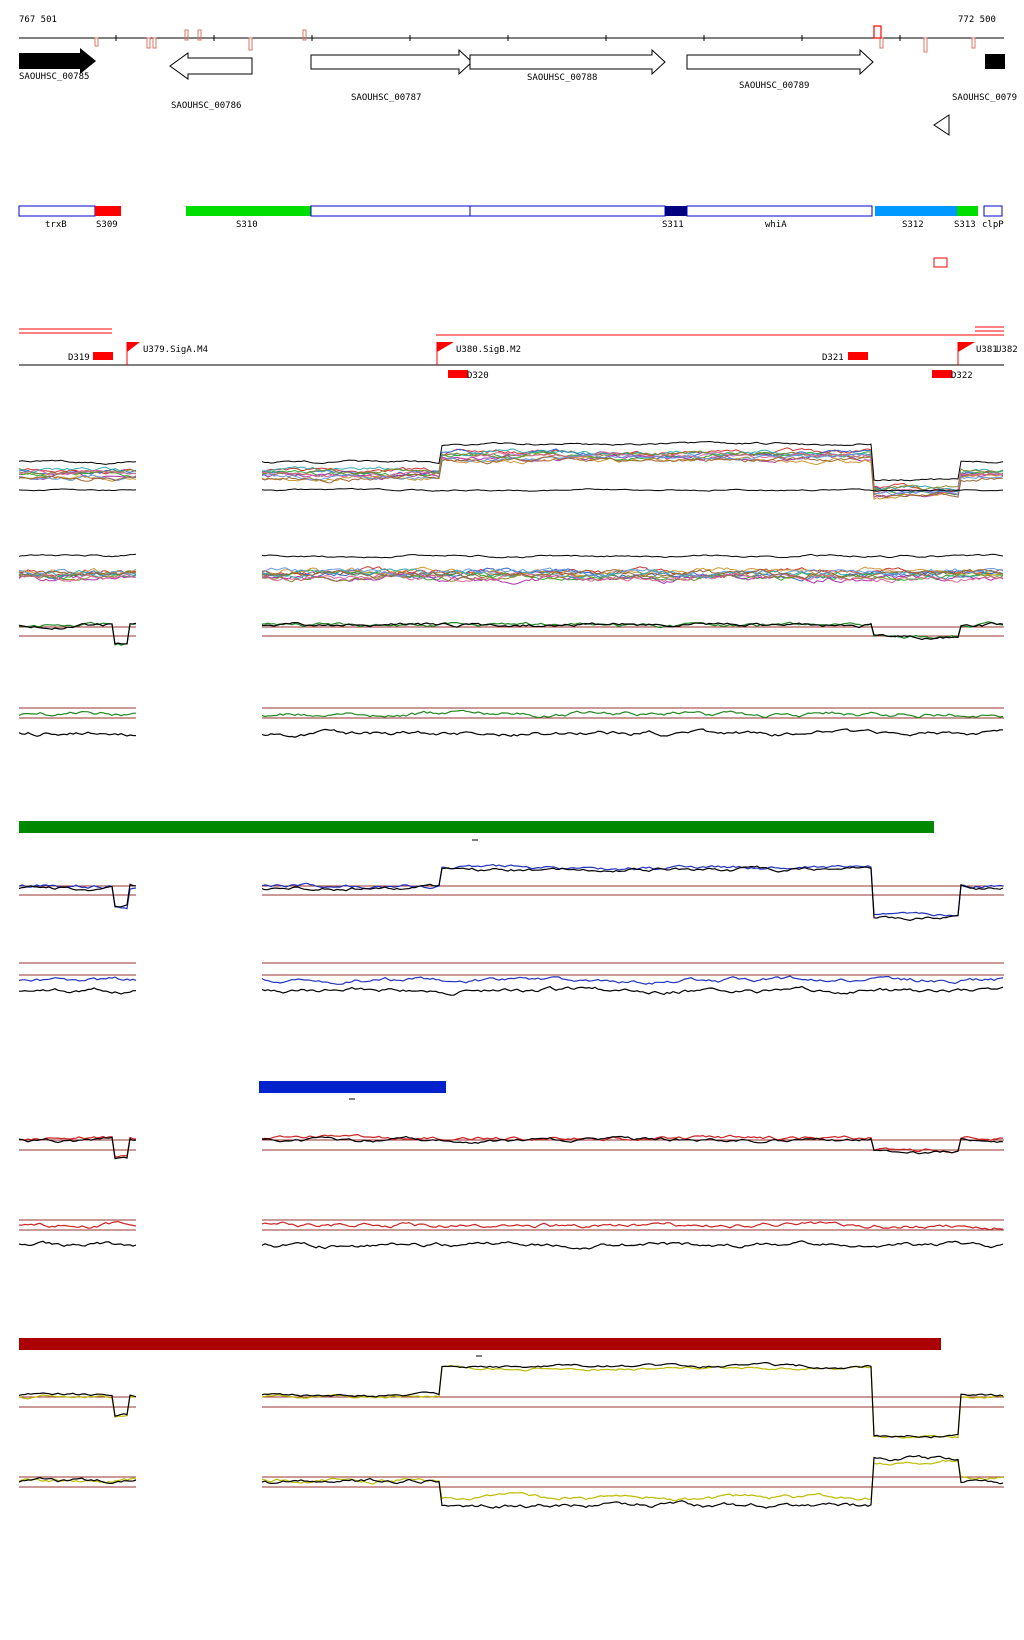  What do you see at coordinates (941, 125) in the screenshot?
I see `terminator-marker-icon` at bounding box center [941, 125].